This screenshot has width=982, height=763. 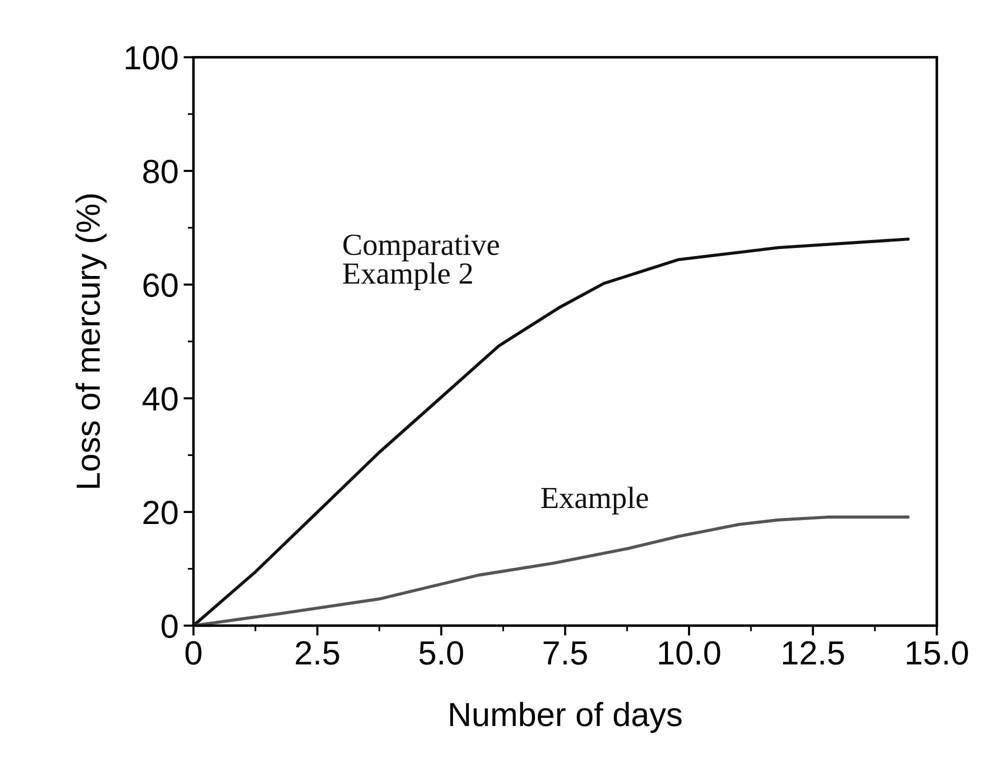 I want to click on x-tick-label: 5.0, so click(x=441, y=653).